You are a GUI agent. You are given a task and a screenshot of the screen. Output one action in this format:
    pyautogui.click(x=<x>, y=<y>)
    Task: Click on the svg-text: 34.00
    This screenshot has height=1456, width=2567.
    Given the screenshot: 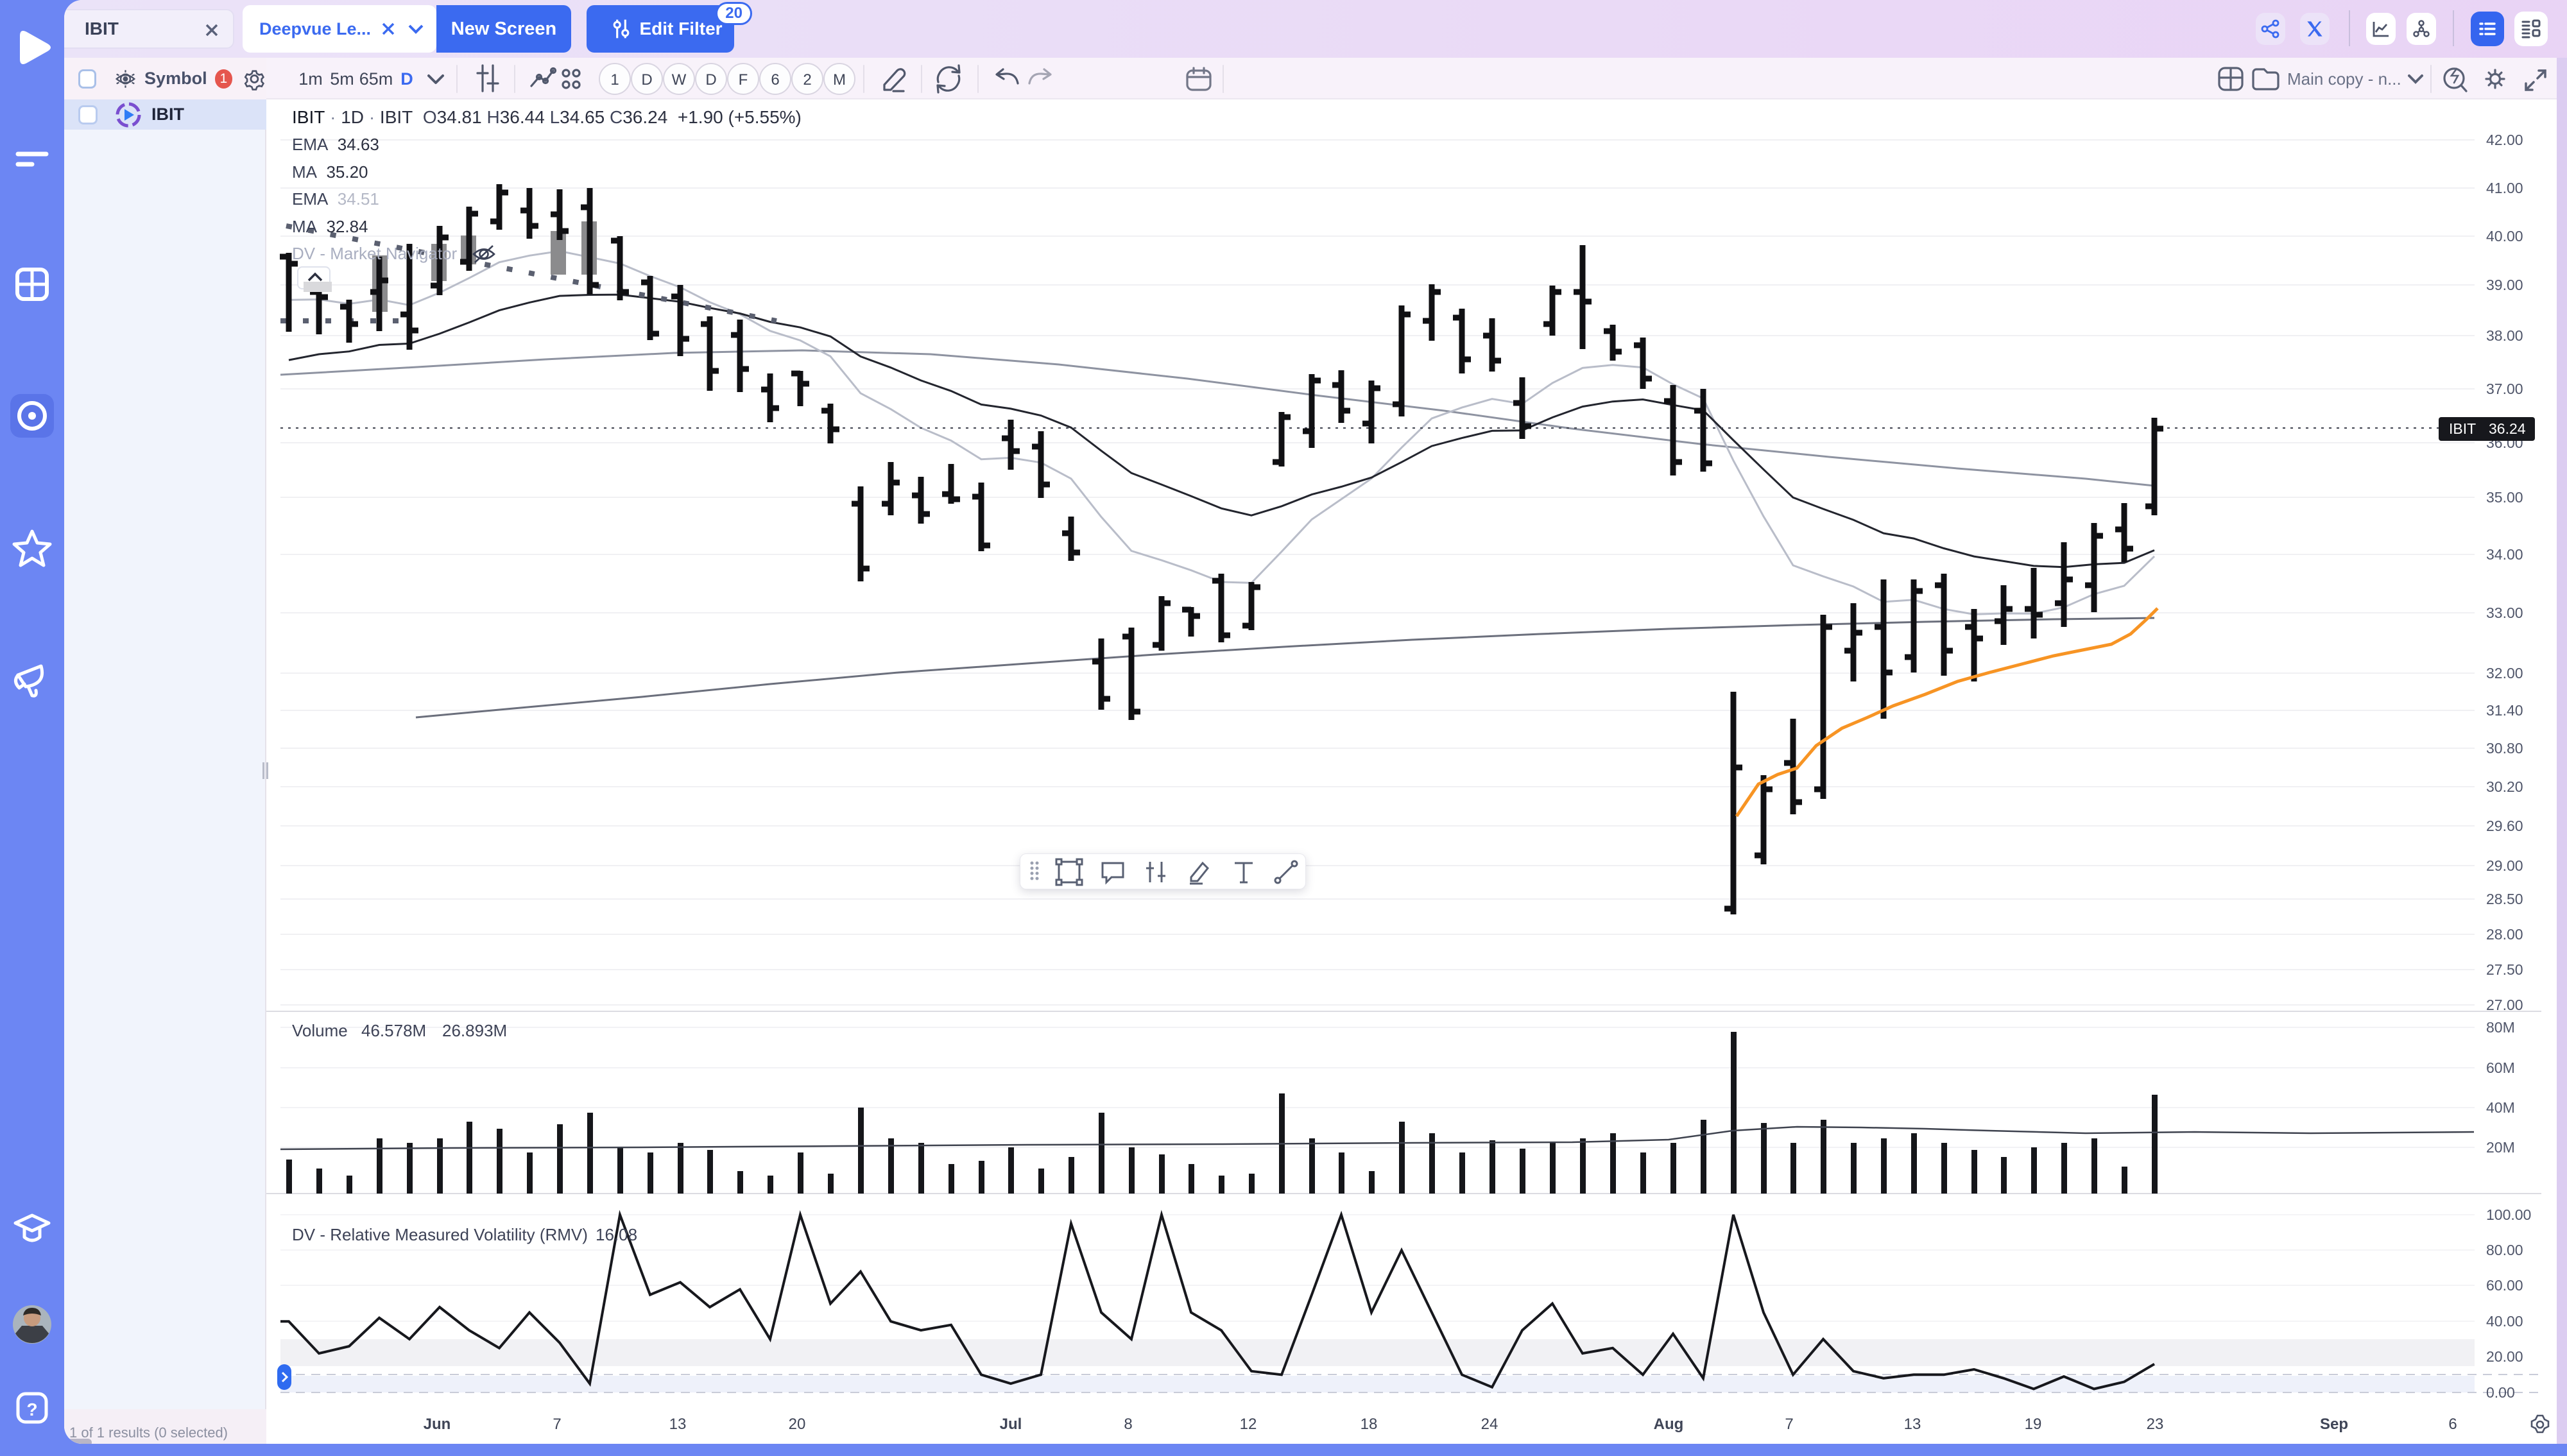 What is the action you would take?
    pyautogui.click(x=2505, y=554)
    